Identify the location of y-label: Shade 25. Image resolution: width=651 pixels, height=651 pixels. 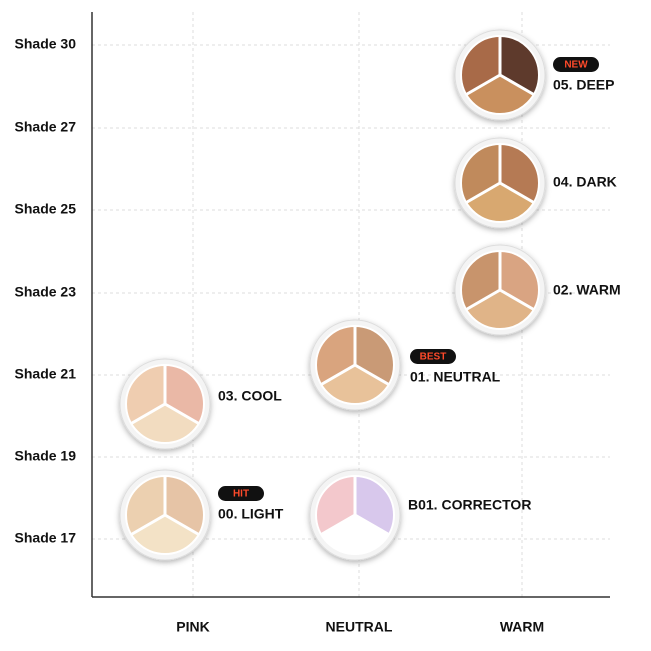
(46, 209).